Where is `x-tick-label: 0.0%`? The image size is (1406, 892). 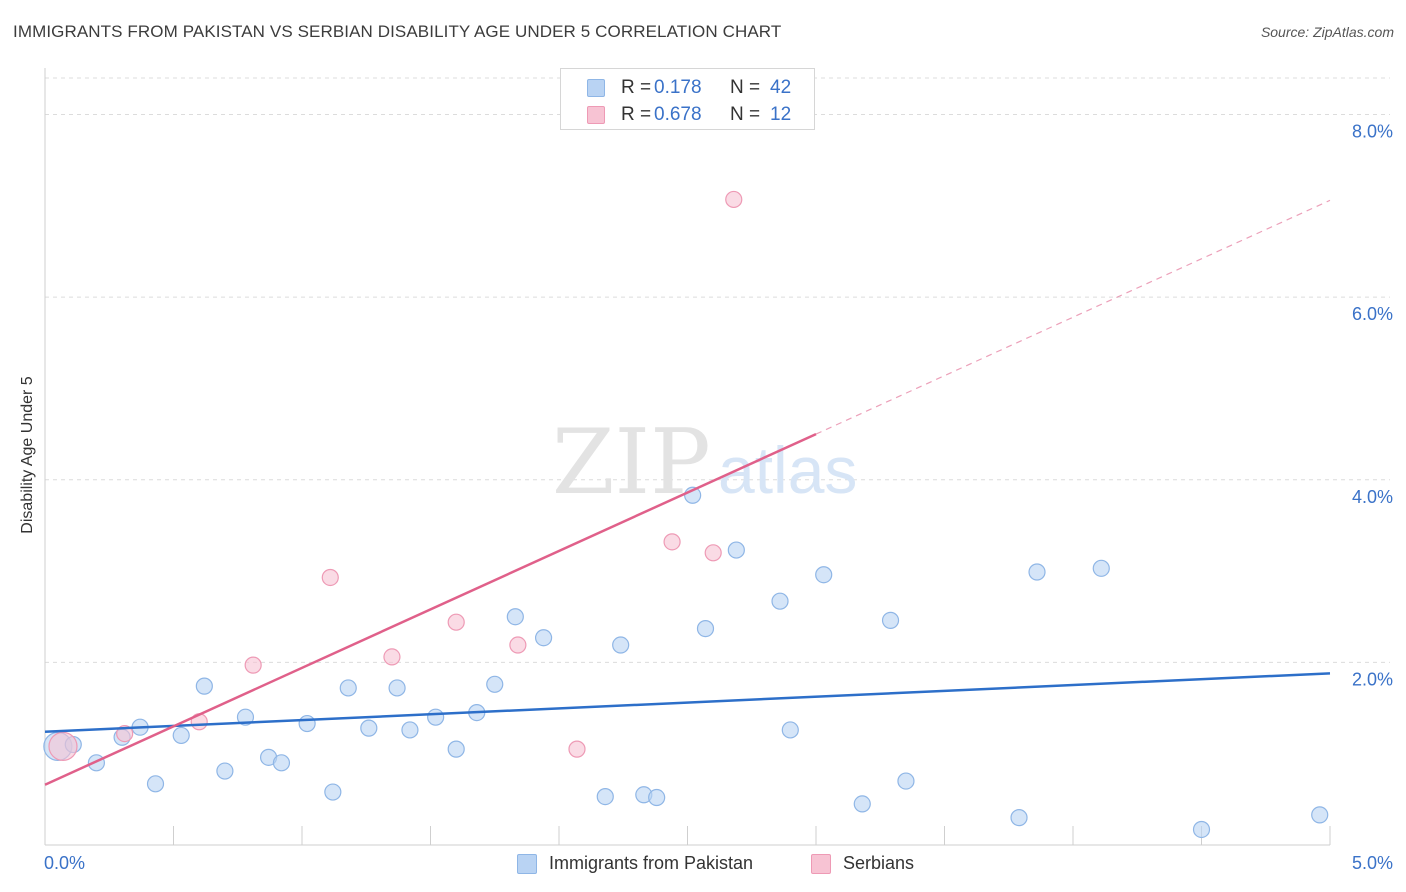
x-tick-label: 0.0% is located at coordinates (64, 863).